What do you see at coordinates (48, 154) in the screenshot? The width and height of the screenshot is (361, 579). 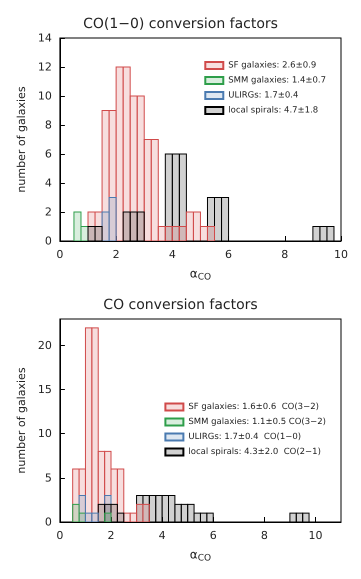 I see `y-tick-label: 6` at bounding box center [48, 154].